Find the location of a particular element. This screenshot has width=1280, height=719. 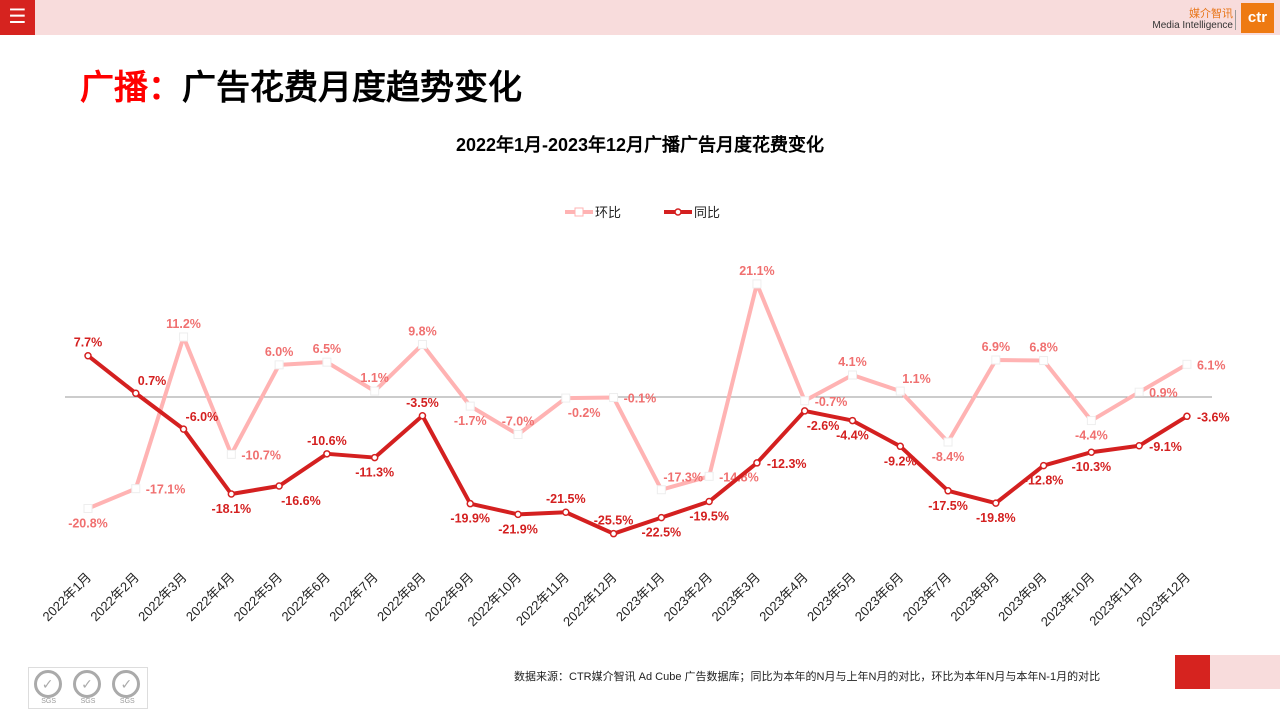

x-tick-label: 2023年2月 is located at coordinates (688, 597).